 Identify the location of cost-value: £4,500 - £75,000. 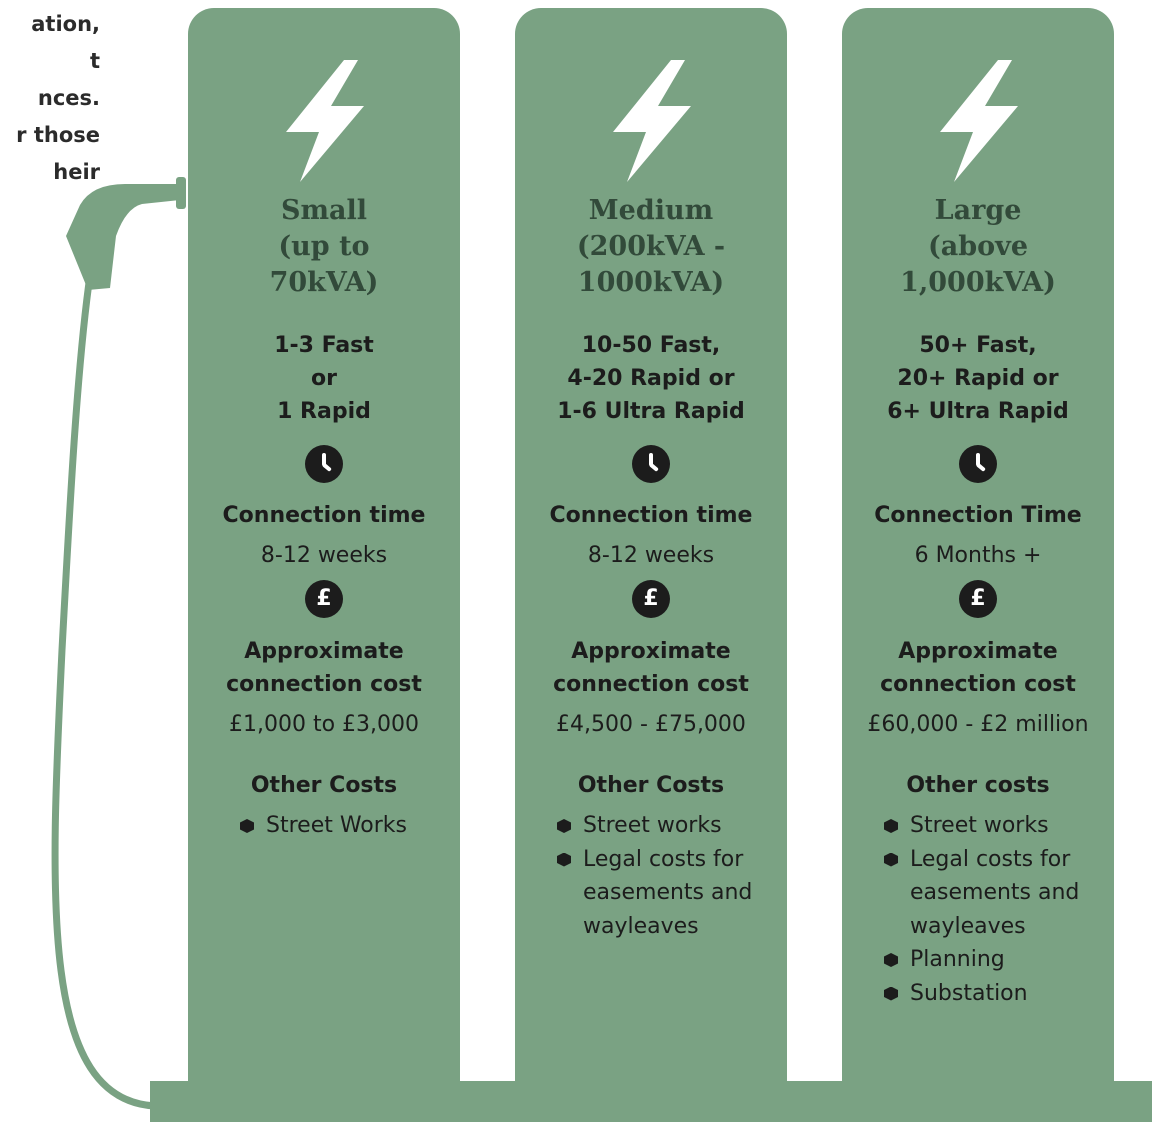
(651, 724).